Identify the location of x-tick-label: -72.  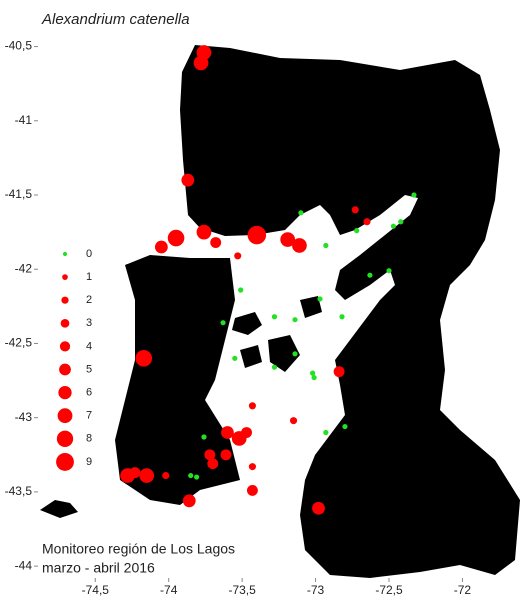
(463, 590).